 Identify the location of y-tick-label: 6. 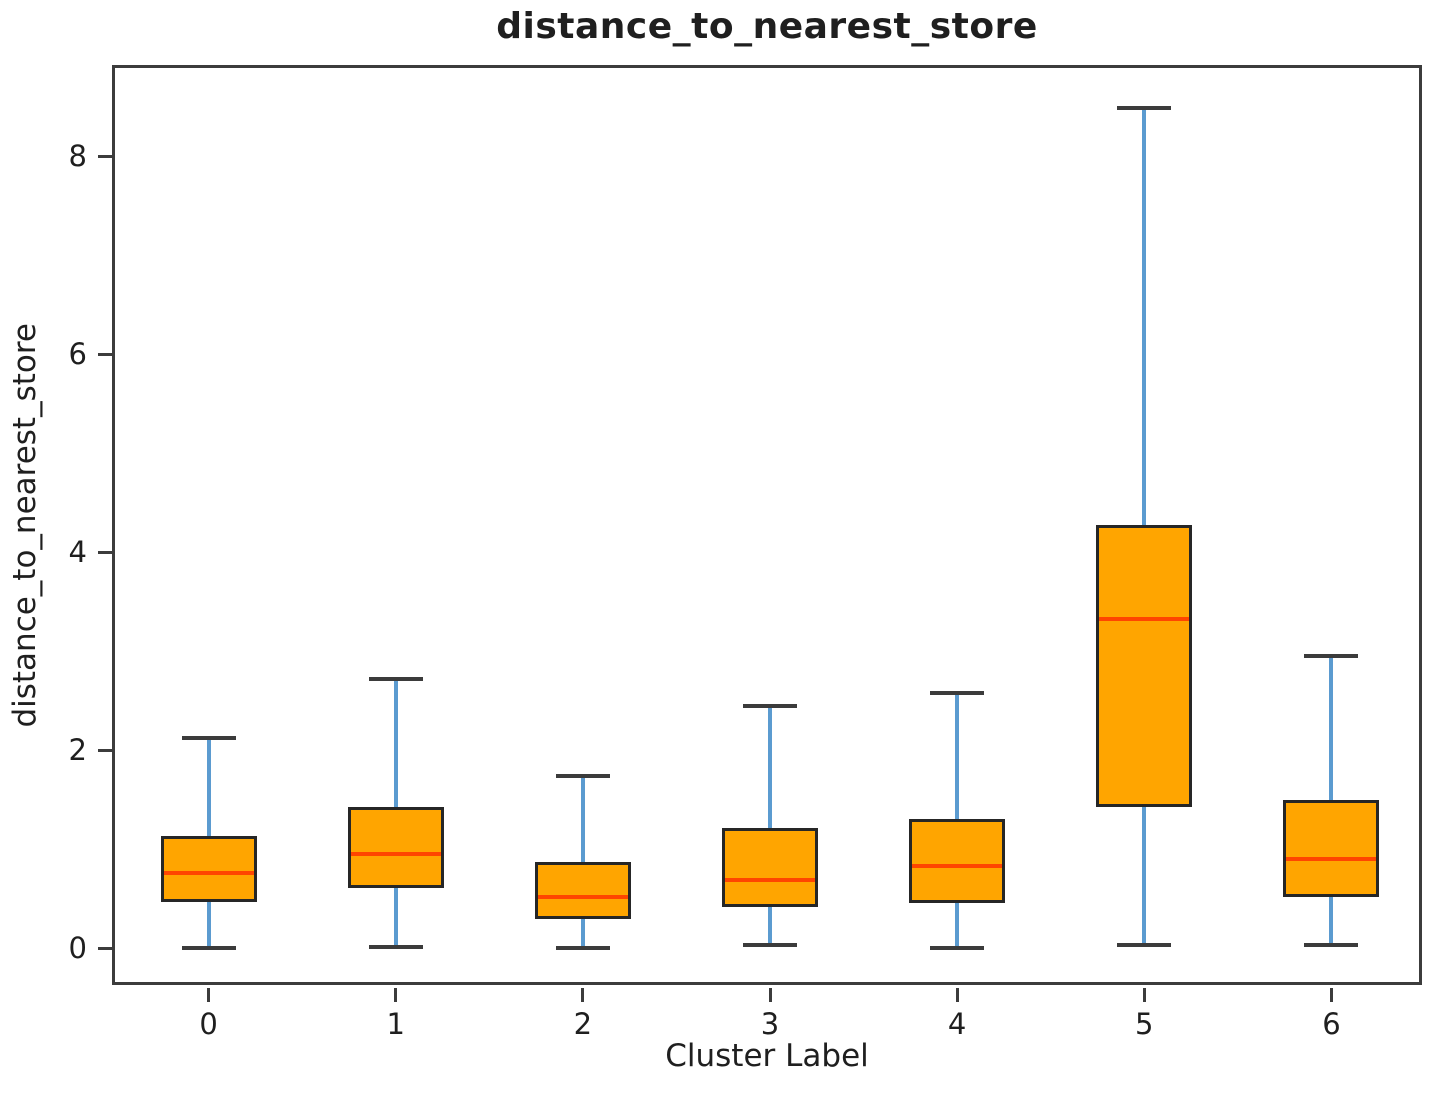
(77, 354).